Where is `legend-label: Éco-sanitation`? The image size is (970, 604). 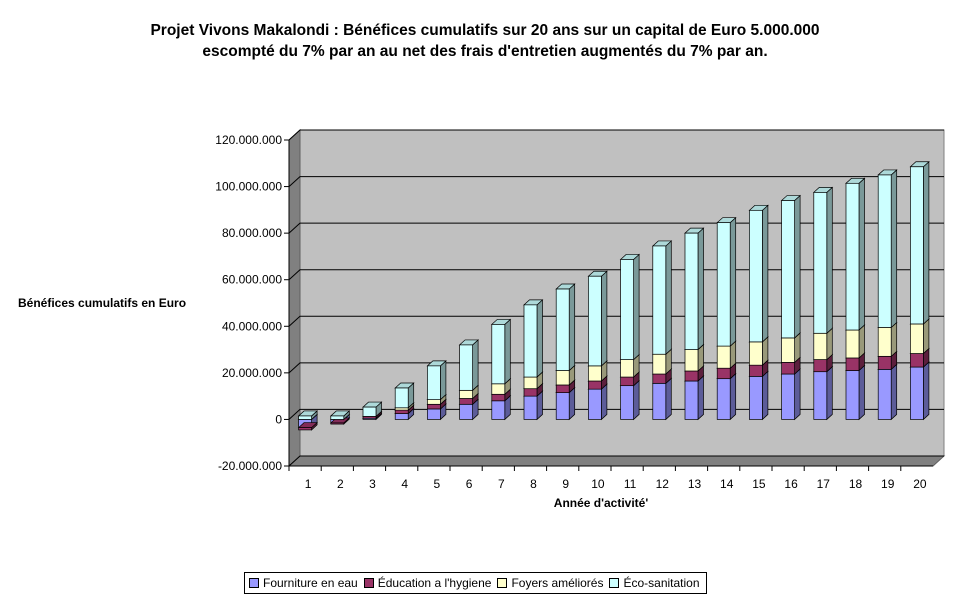 legend-label: Éco-sanitation is located at coordinates (661, 583).